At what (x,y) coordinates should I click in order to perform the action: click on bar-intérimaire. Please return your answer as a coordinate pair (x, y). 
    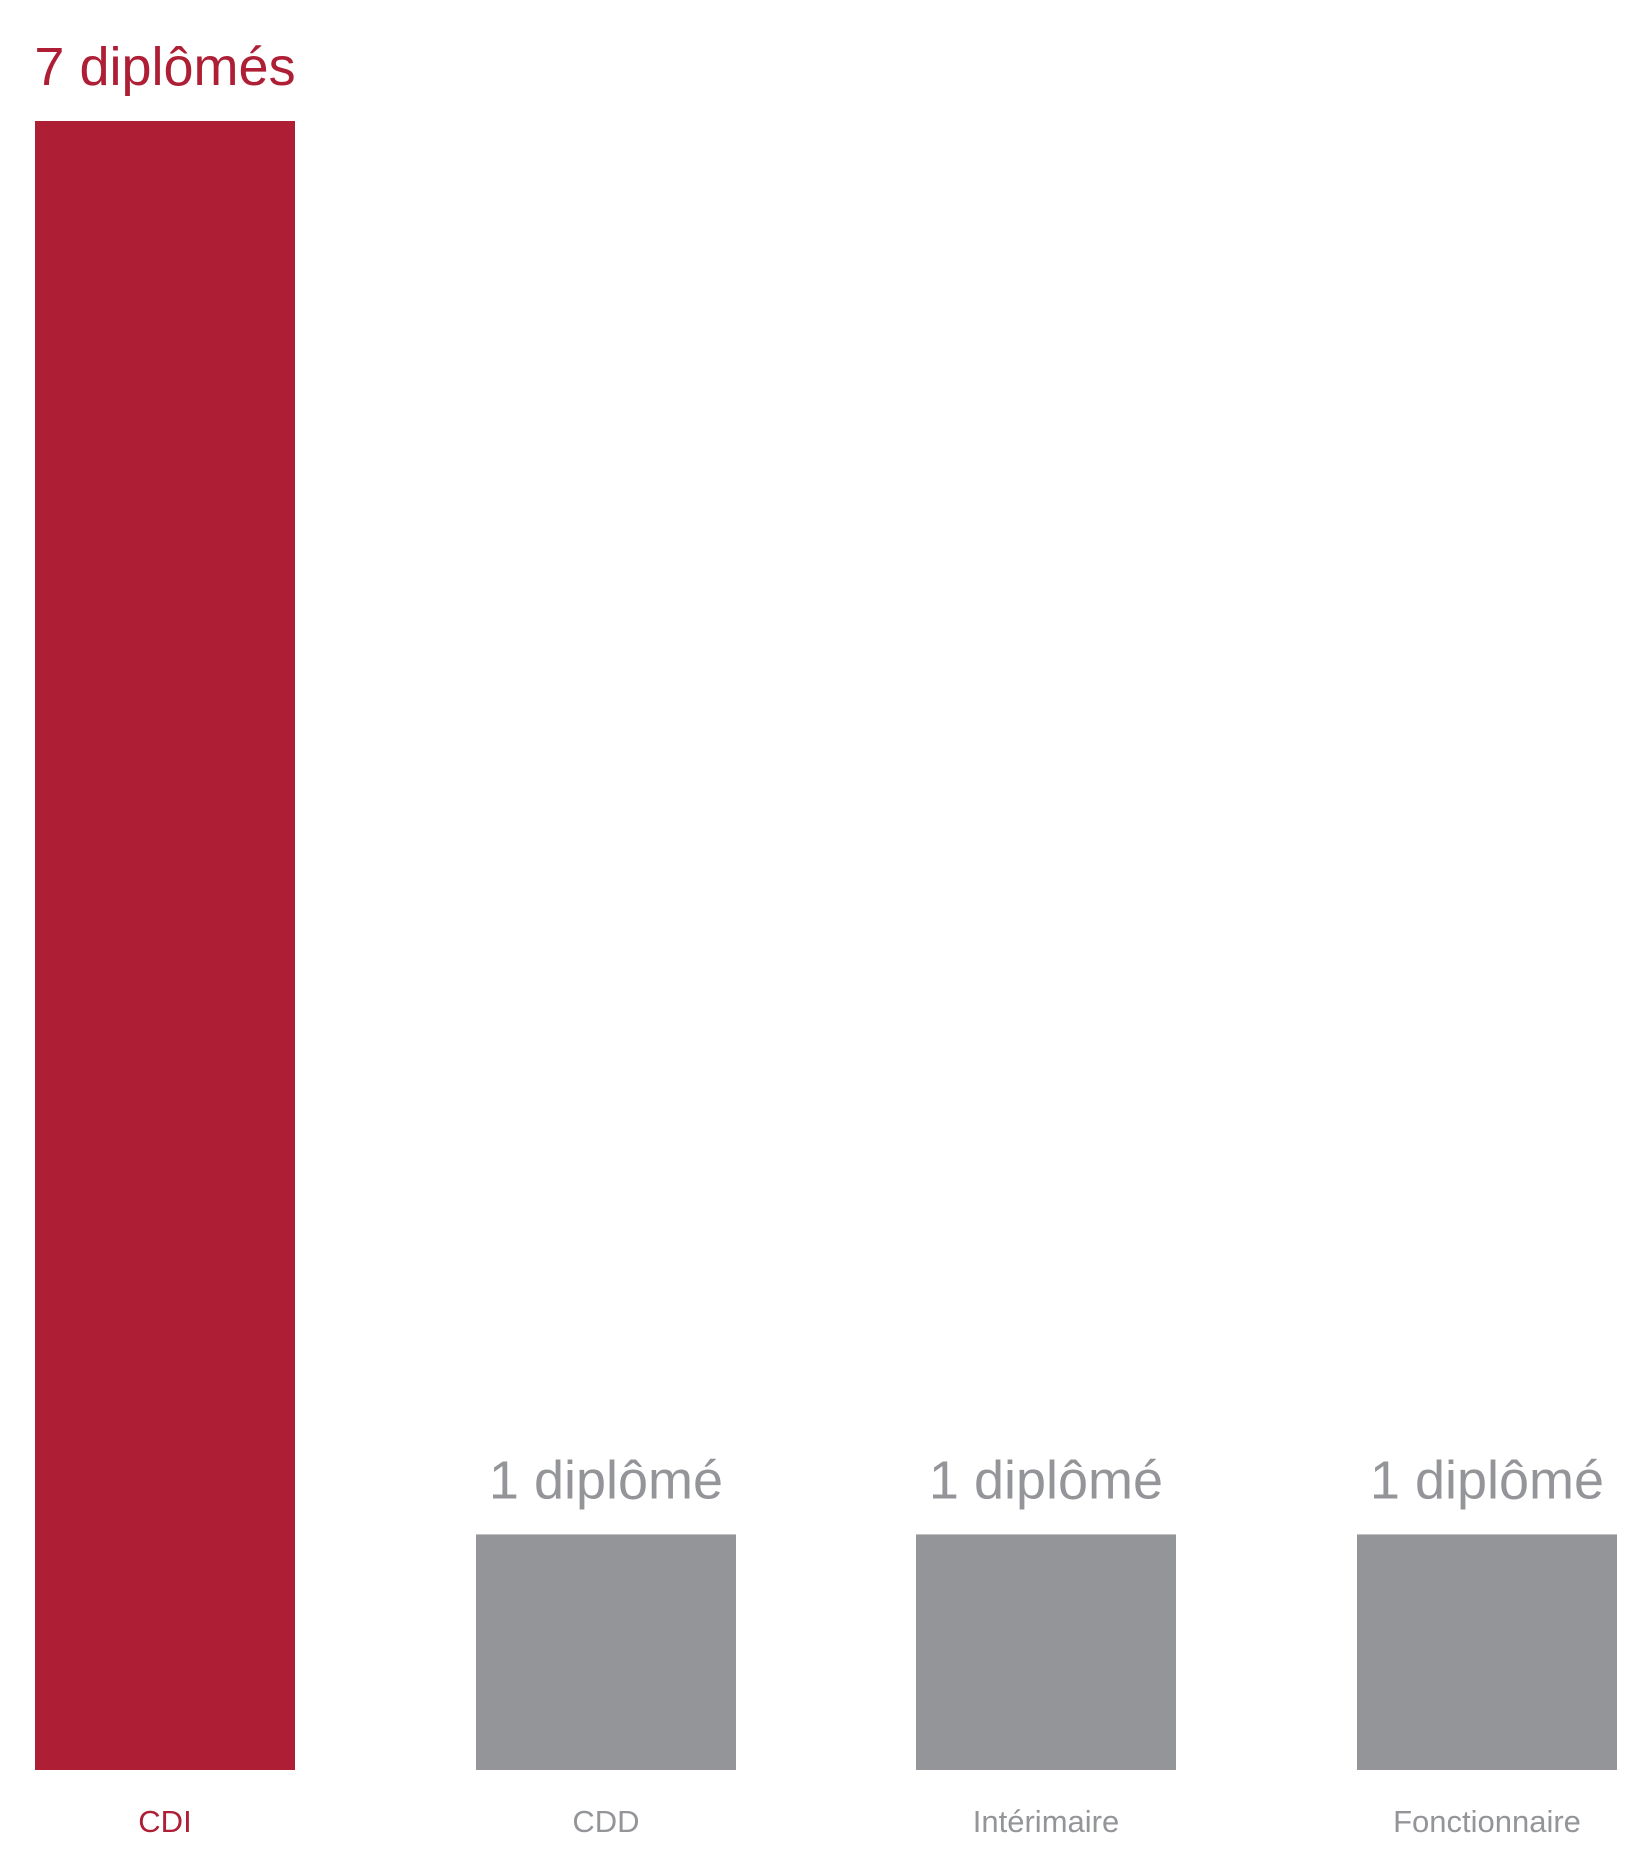
    Looking at the image, I should click on (1046, 1652).